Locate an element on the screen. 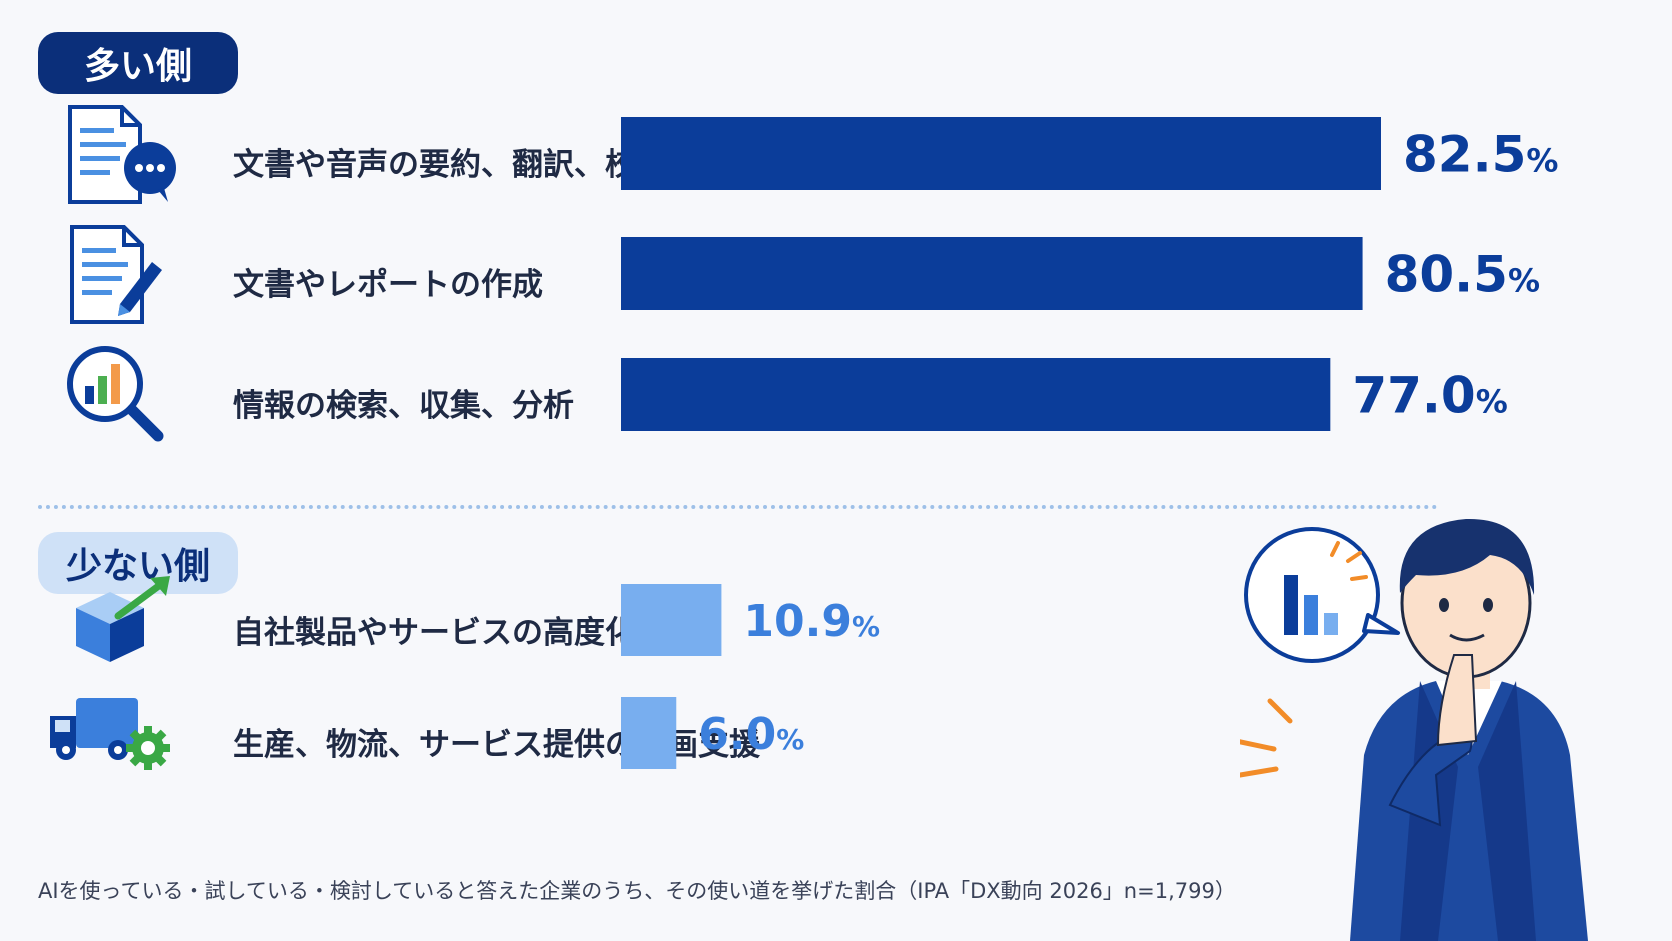  document-pen-icon is located at coordinates (116, 274).